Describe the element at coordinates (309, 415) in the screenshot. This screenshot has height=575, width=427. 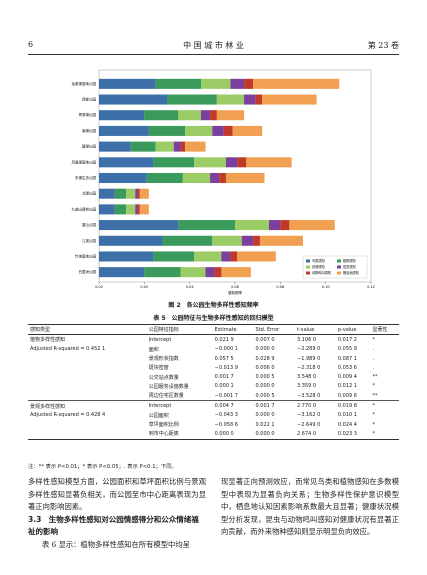
I see `table-cell: −3.162 0` at that location.